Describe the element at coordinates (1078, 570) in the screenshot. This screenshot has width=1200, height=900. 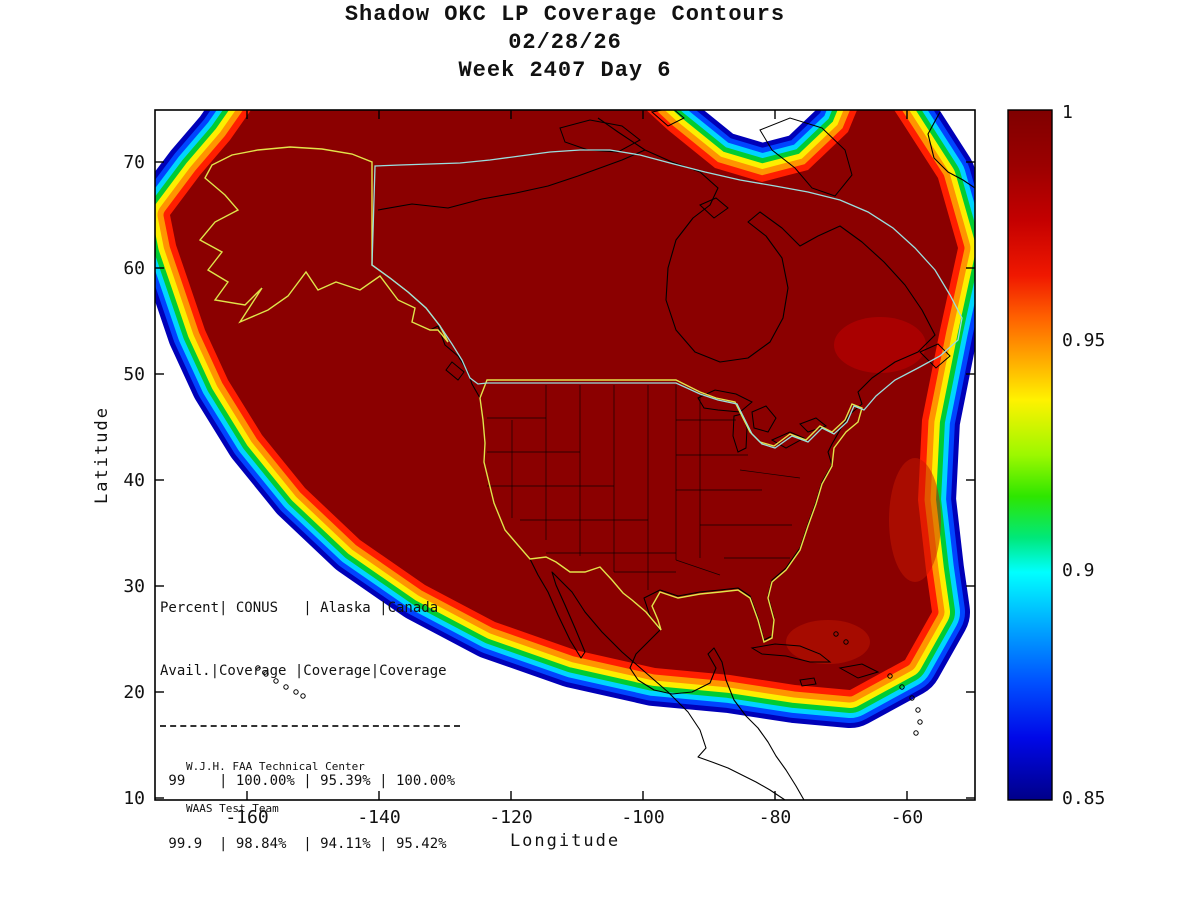
I see `colorbar-tick-label: 0.9` at that location.